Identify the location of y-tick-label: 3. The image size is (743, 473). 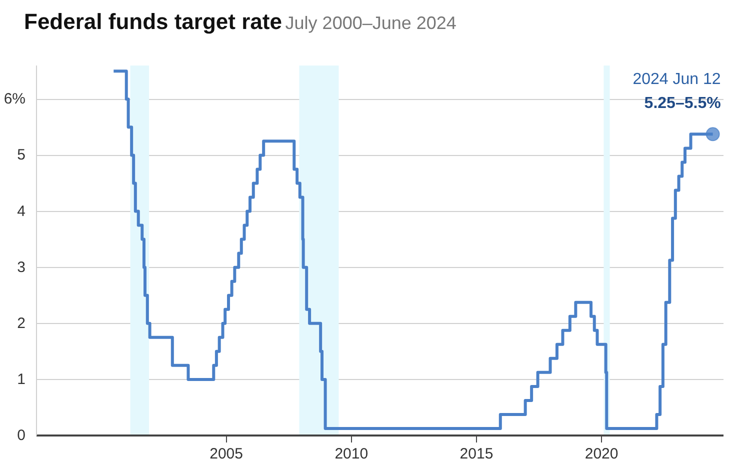
(21, 267).